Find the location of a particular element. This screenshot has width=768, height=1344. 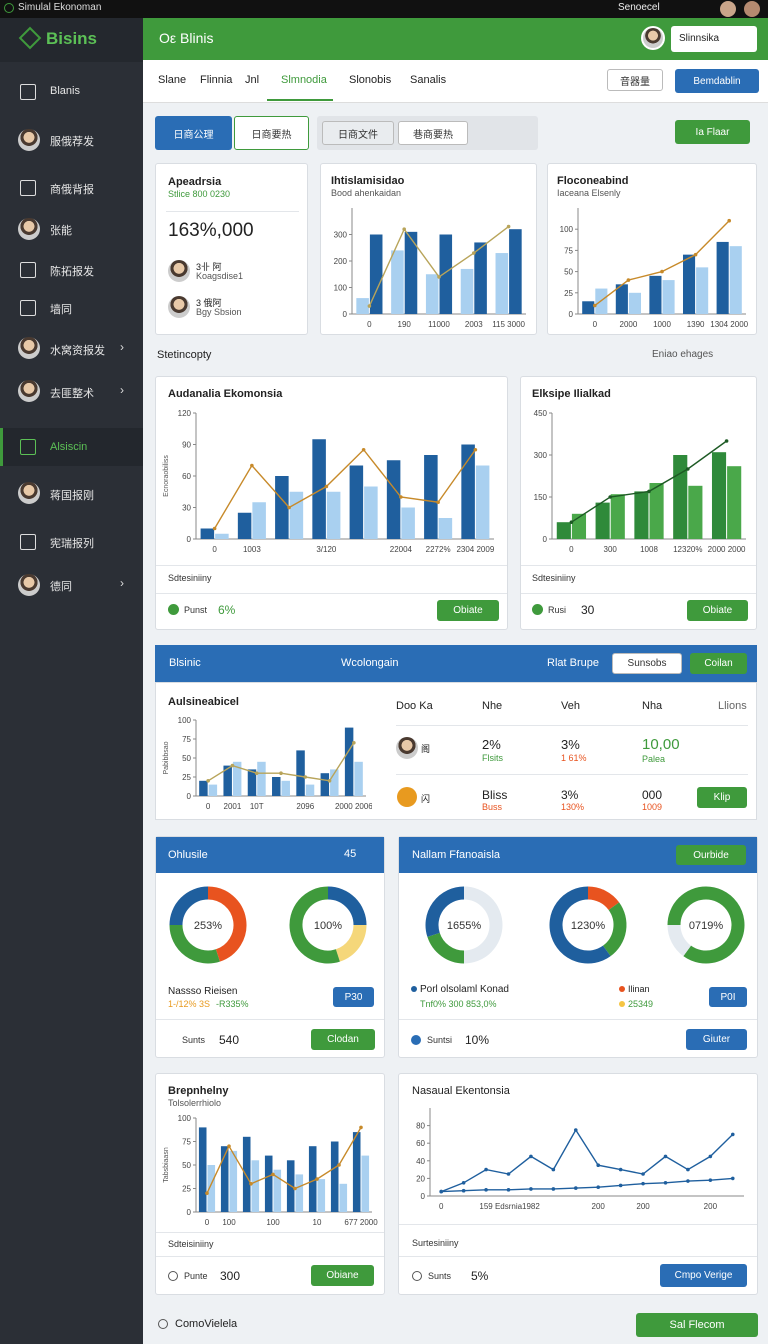

donut: 253% is located at coordinates (208, 925).